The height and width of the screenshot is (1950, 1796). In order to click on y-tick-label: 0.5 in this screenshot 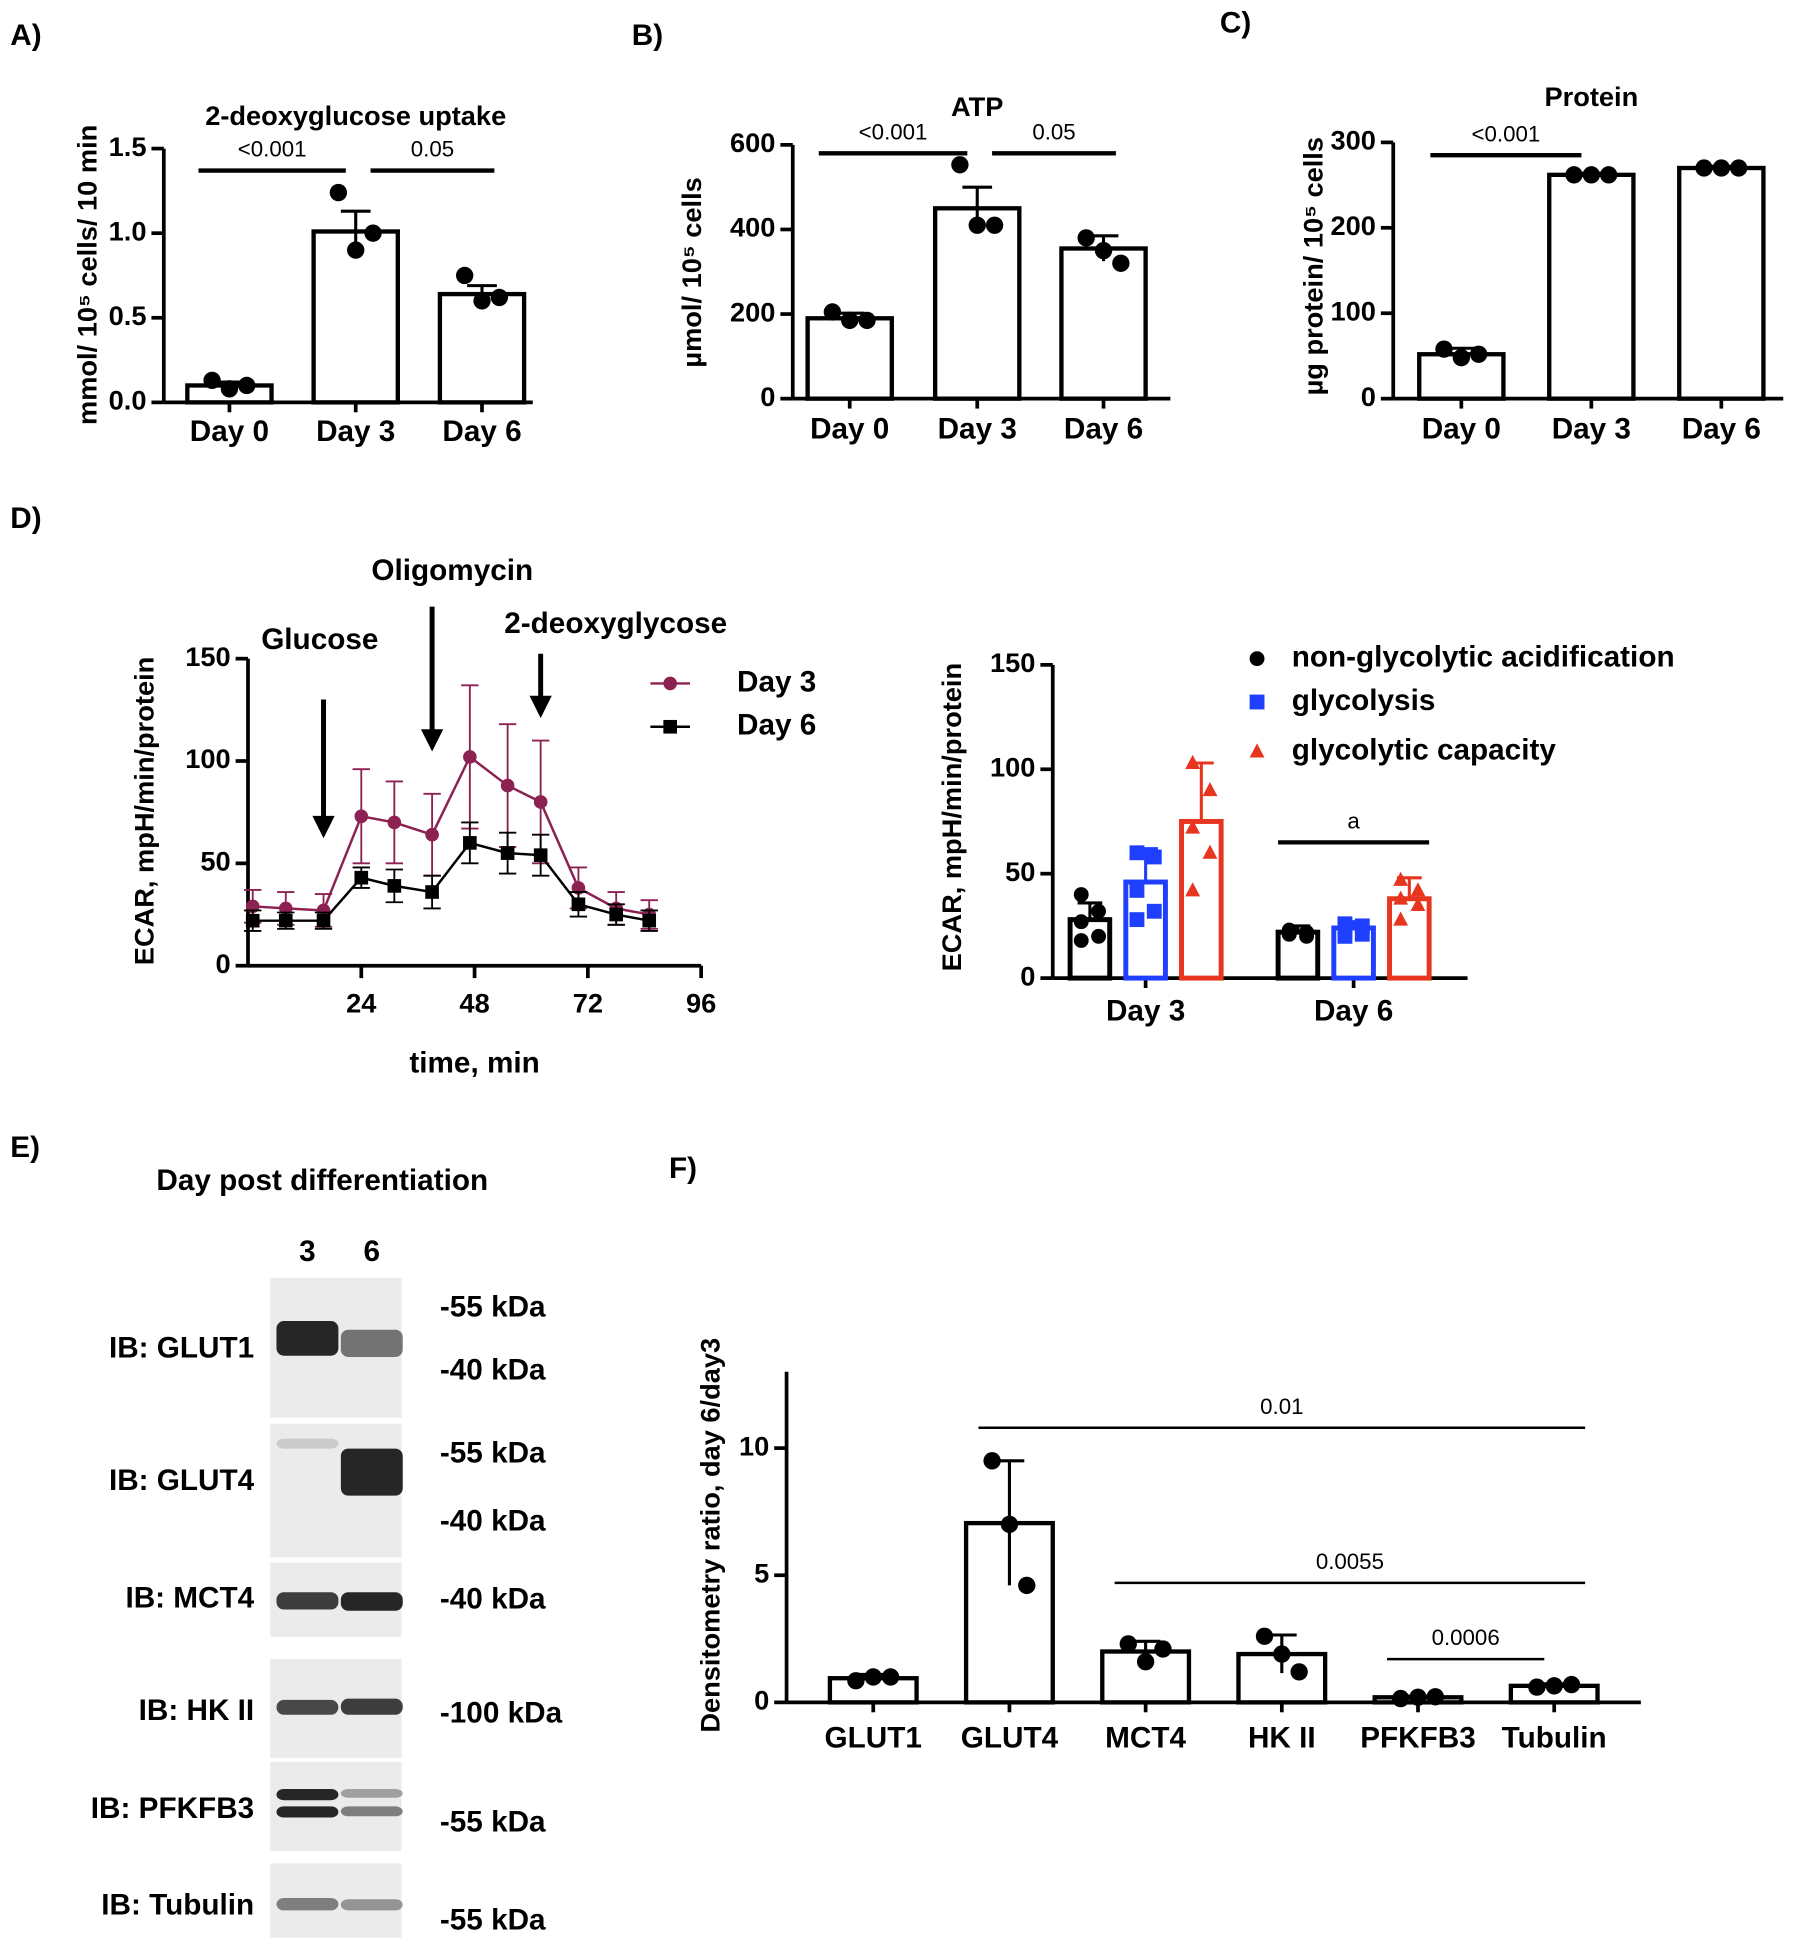, I will do `click(128, 315)`.